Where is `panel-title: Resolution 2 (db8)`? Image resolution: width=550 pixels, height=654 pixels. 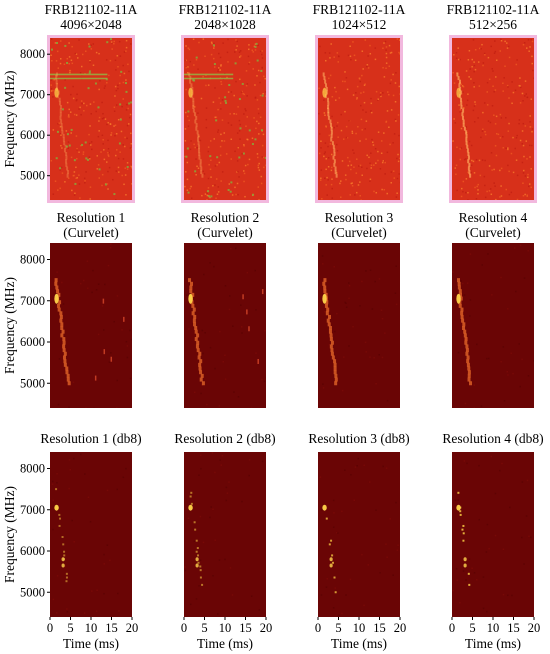 panel-title: Resolution 2 (db8) is located at coordinates (224, 438).